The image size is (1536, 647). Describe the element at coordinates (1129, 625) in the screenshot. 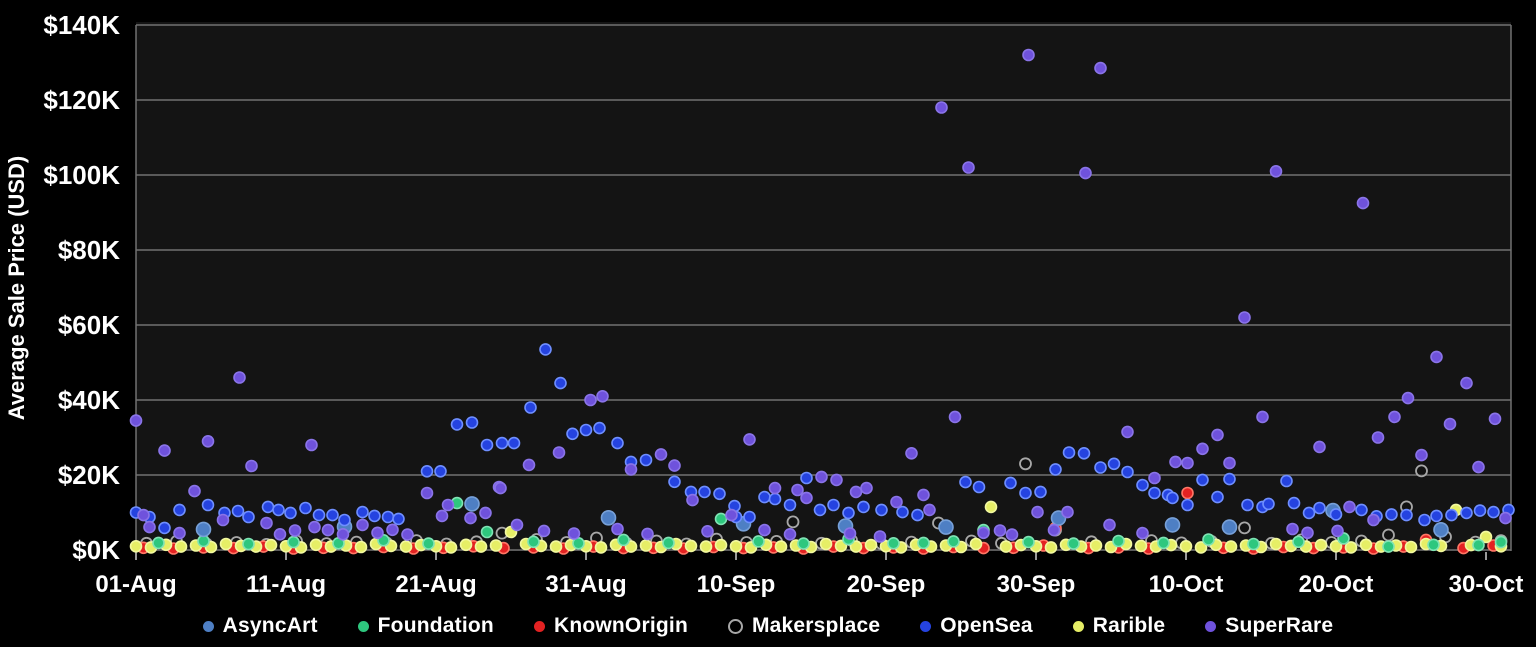

I see `legend-label-rarible: Rarible` at that location.